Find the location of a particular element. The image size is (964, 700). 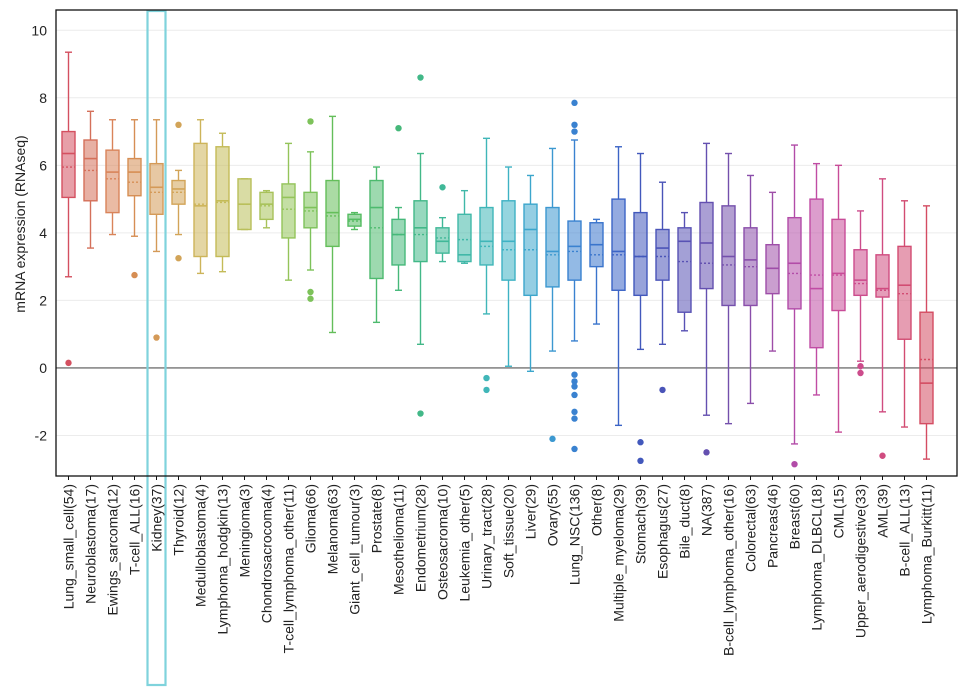

x-tick-label: Urinary_tract(28) is located at coordinates (487, 536).